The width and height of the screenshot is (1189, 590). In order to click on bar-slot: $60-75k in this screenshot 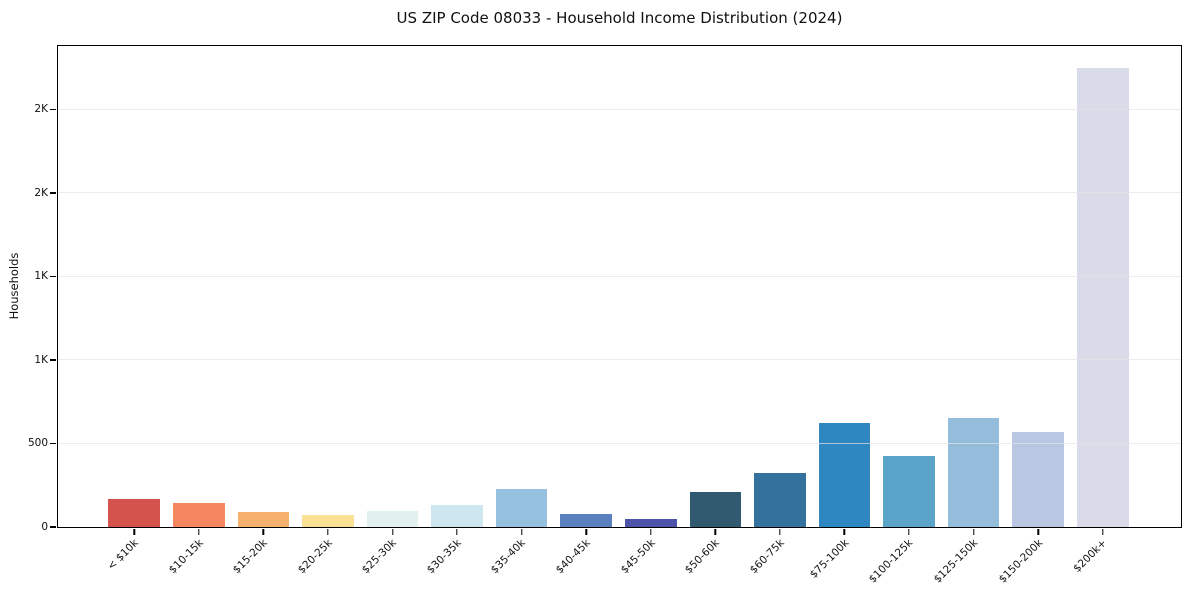, I will do `click(780, 311)`.